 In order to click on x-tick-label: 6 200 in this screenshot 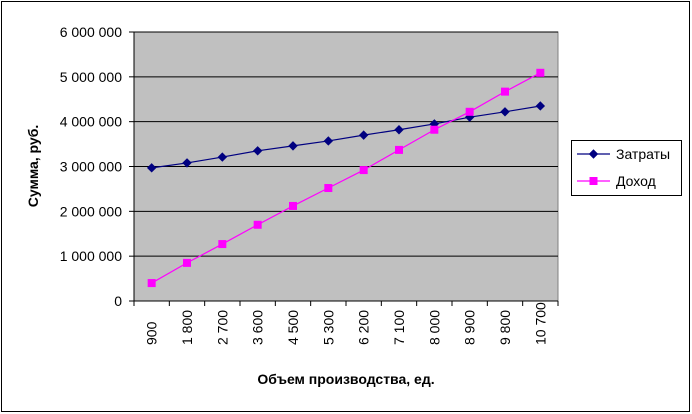, I will do `click(364, 327)`.